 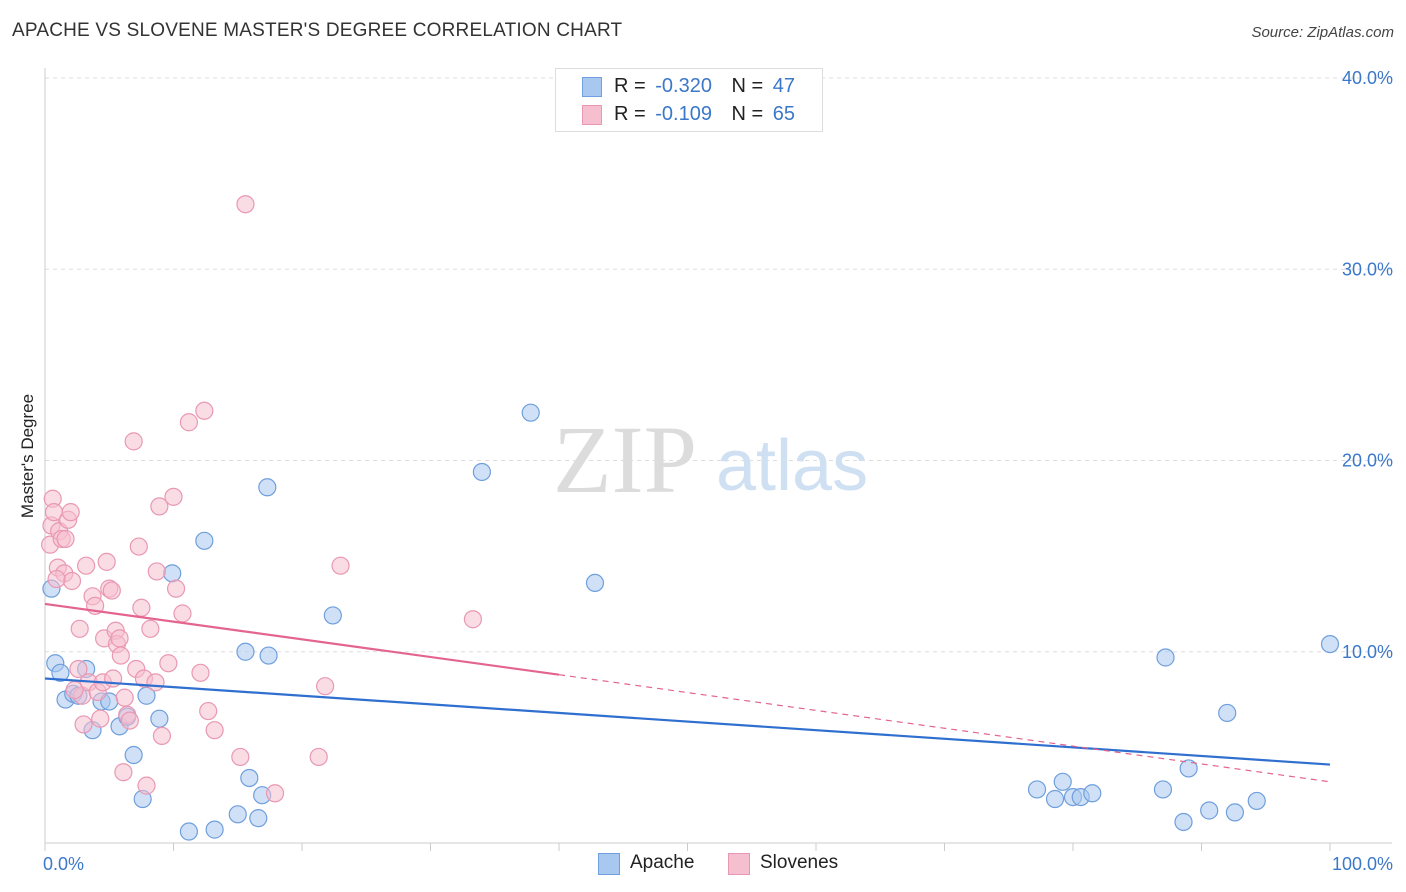 I want to click on source-credit: Source: ZipAtlas.com, so click(x=1322, y=32).